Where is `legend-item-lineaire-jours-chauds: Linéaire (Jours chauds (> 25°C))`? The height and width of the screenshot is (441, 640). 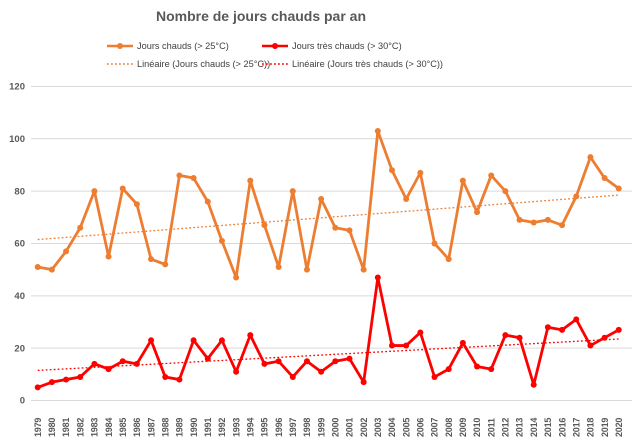
legend-item-lineaire-jours-chauds: Linéaire (Jours chauds (> 25°C)) is located at coordinates (188, 64).